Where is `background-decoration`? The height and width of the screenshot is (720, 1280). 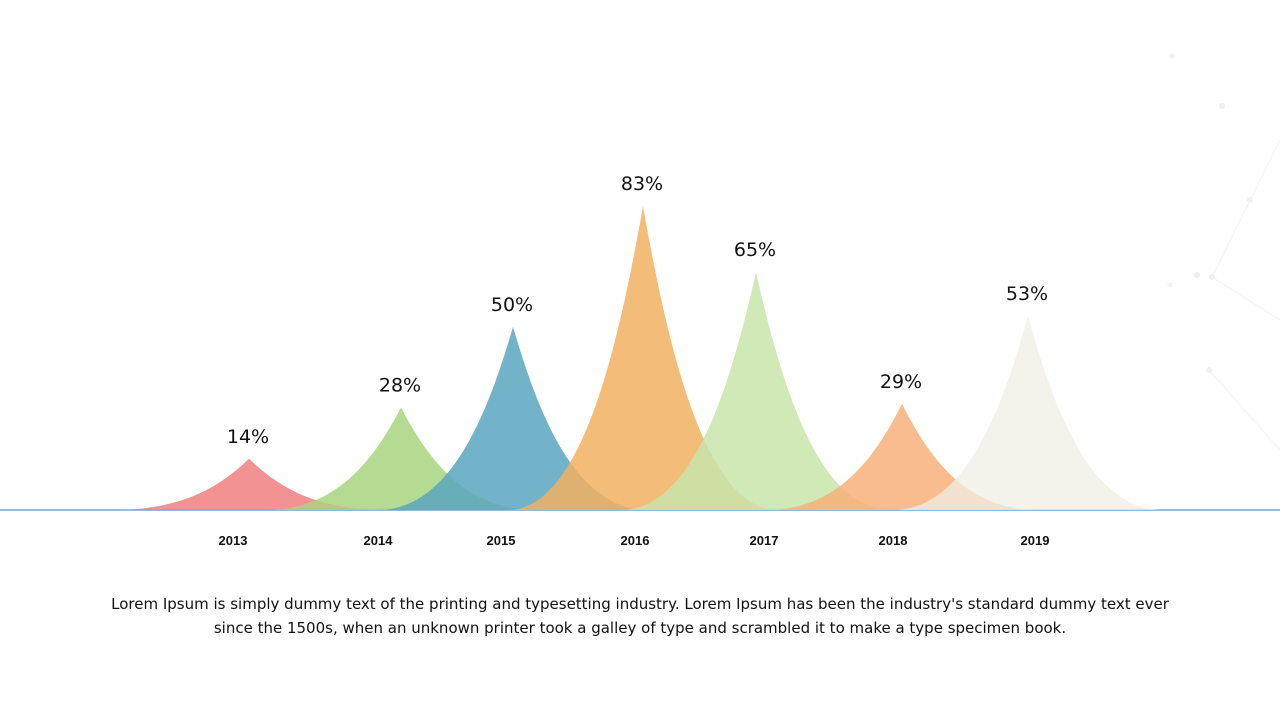 background-decoration is located at coordinates (1223, 252).